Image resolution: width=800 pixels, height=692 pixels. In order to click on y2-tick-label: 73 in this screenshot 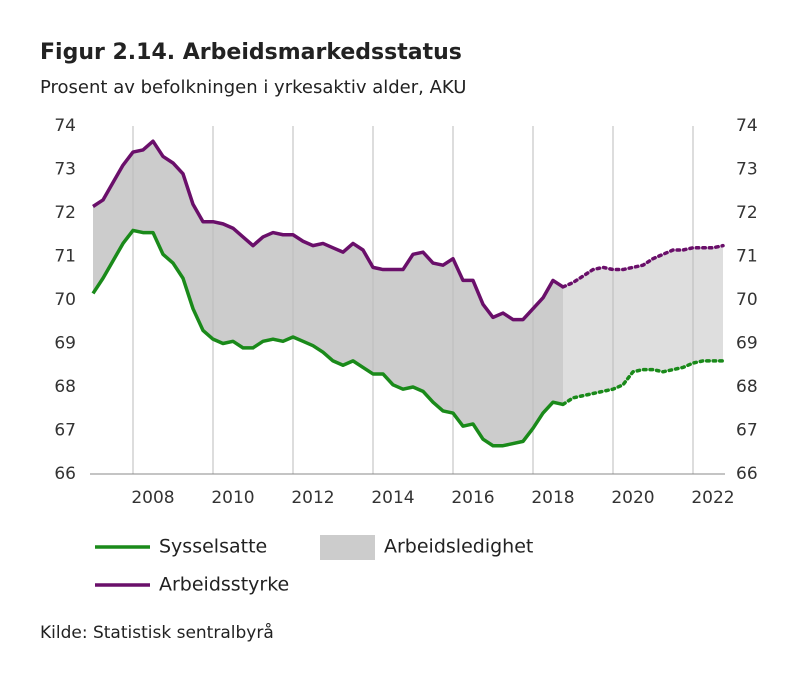, I will do `click(747, 170)`.